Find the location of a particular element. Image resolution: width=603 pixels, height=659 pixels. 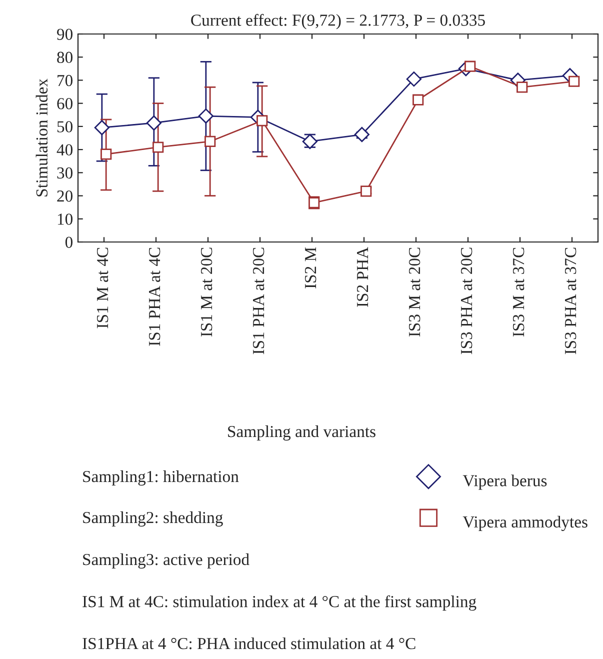

y-tick-label: 10 is located at coordinates (65, 219).